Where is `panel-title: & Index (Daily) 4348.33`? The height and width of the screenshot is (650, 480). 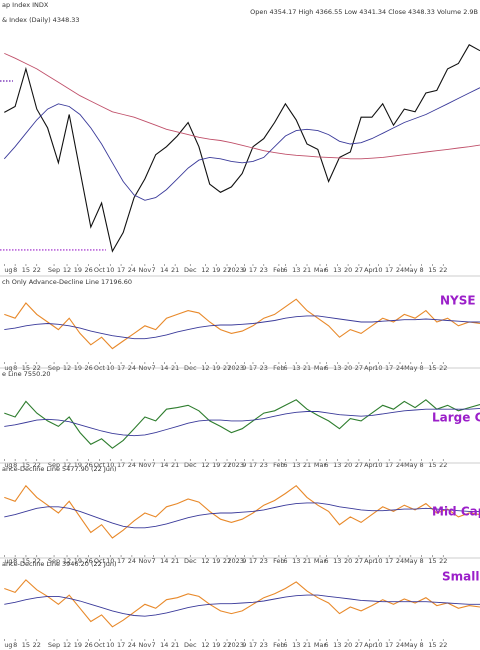
panel-title: & Index (Daily) 4348.33 is located at coordinates (41, 20).